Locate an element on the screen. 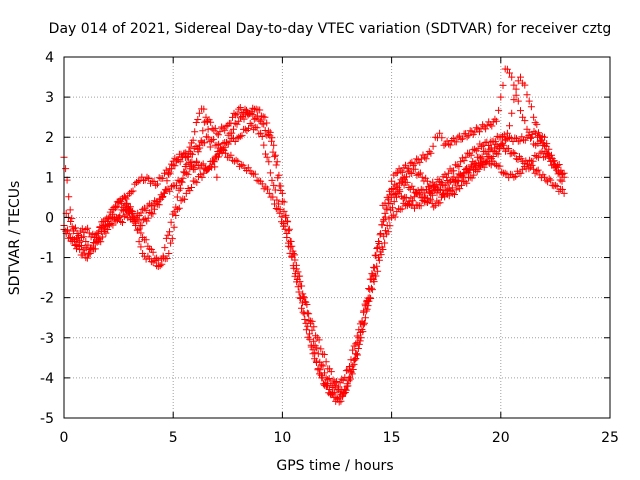  x-tick-label: 15 is located at coordinates (392, 438).